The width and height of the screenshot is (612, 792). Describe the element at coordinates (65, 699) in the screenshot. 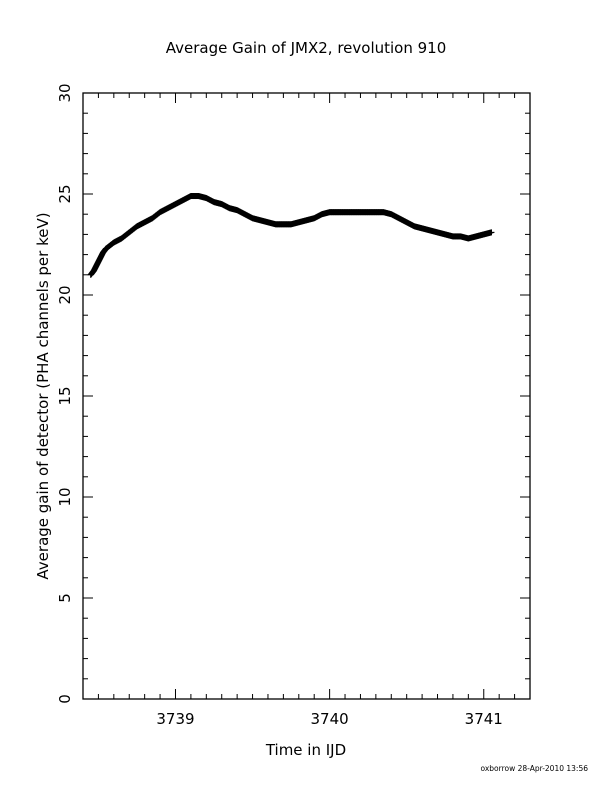

I see `y-tick-label: 0` at that location.